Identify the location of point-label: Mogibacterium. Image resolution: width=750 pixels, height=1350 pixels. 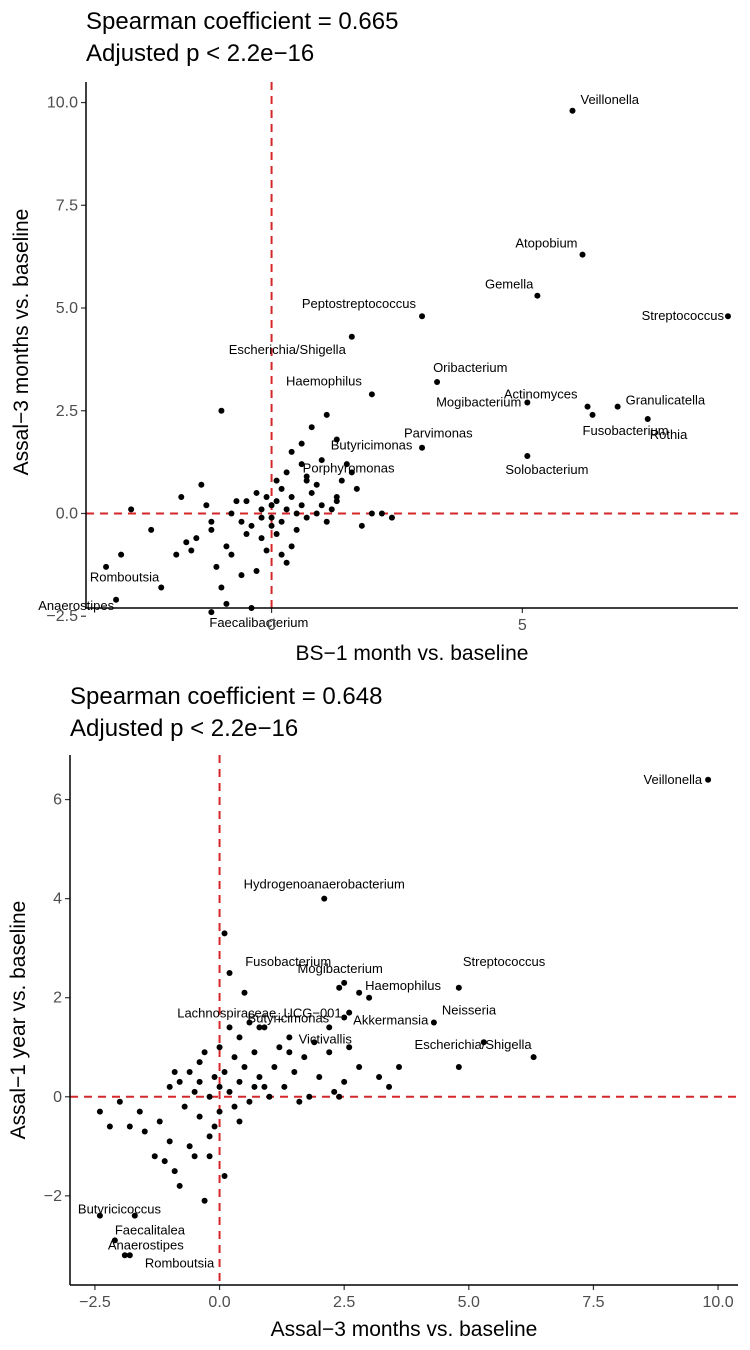
(340, 968).